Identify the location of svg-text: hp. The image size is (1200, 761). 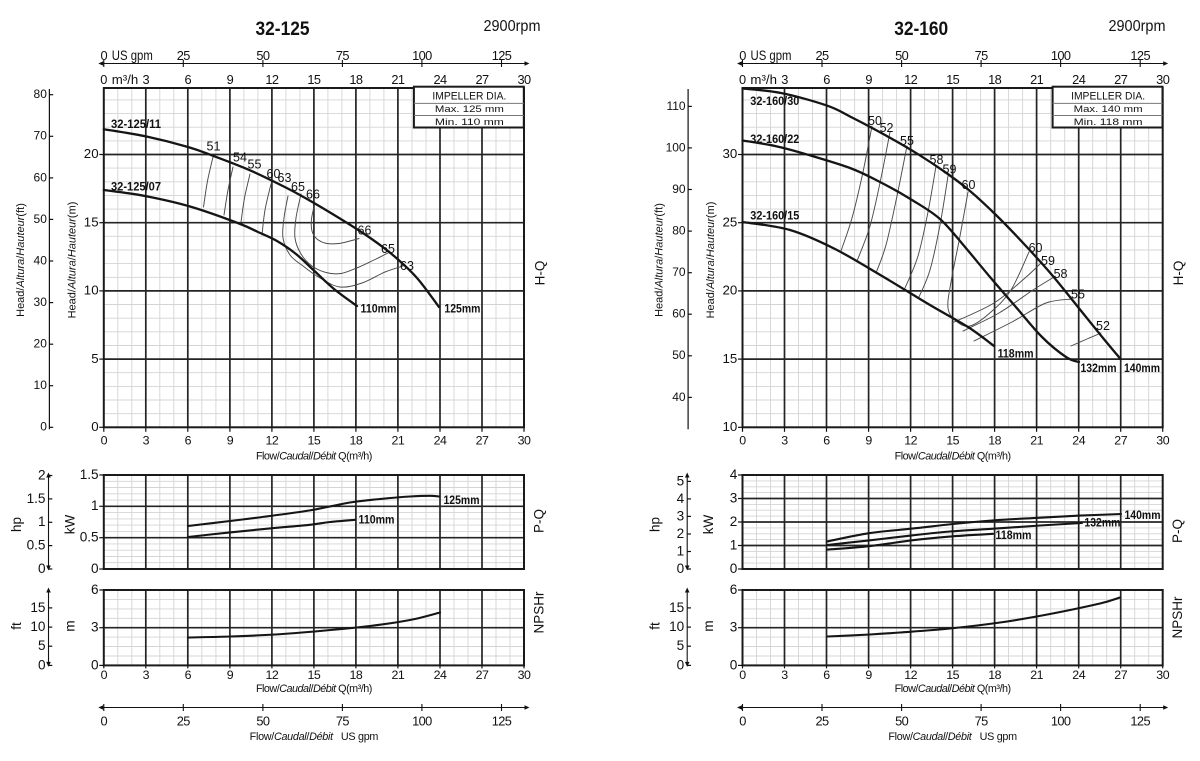
(16, 524).